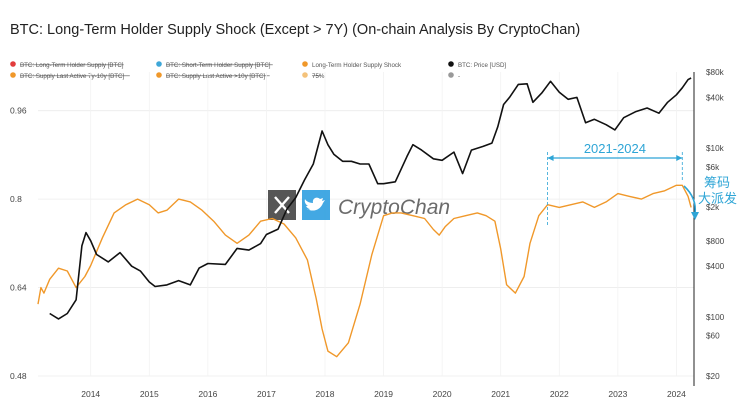  What do you see at coordinates (482, 65) in the screenshot?
I see `legend-label: BTC: Price [USD]` at bounding box center [482, 65].